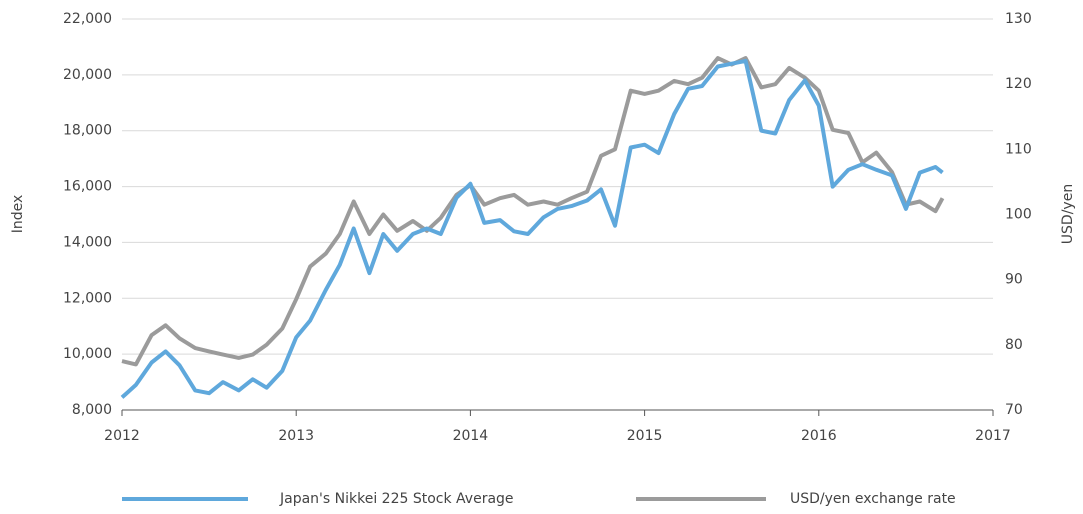 The width and height of the screenshot is (1083, 514). I want to click on y-tick-label: 22,000, so click(87, 19).